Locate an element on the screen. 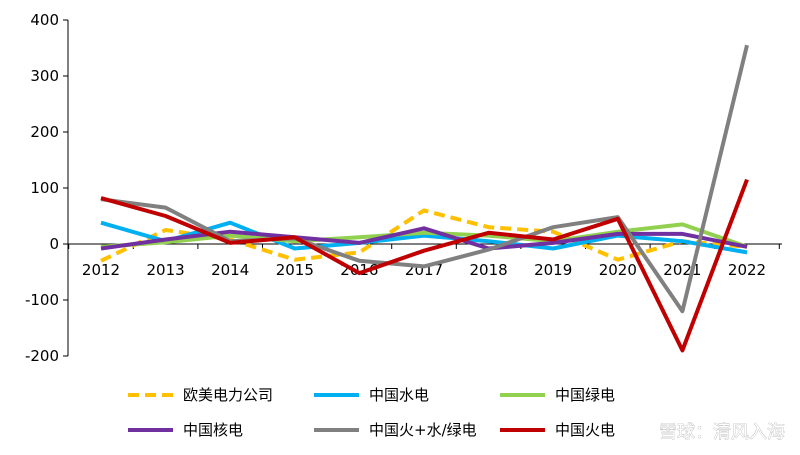  watermark-text: 雪球：清风入海 is located at coordinates (722, 432).